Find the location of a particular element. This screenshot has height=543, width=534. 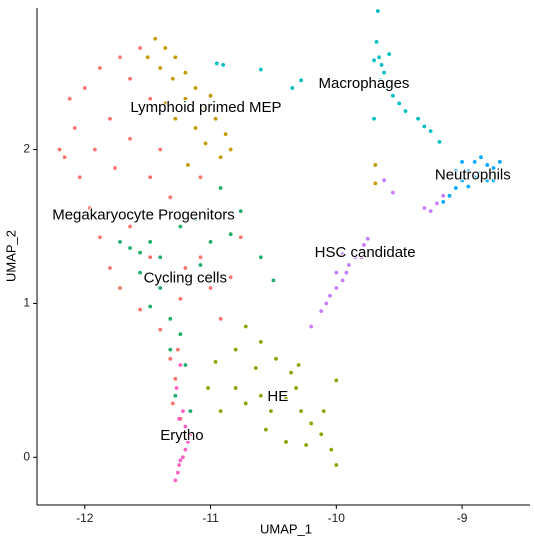

x-tick-label: -10 is located at coordinates (337, 518).